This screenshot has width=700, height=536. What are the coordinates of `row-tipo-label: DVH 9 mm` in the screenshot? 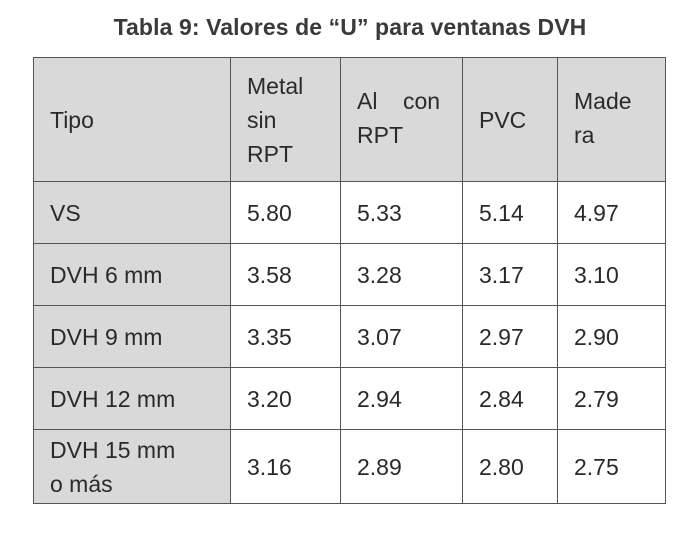 It's located at (106, 336).